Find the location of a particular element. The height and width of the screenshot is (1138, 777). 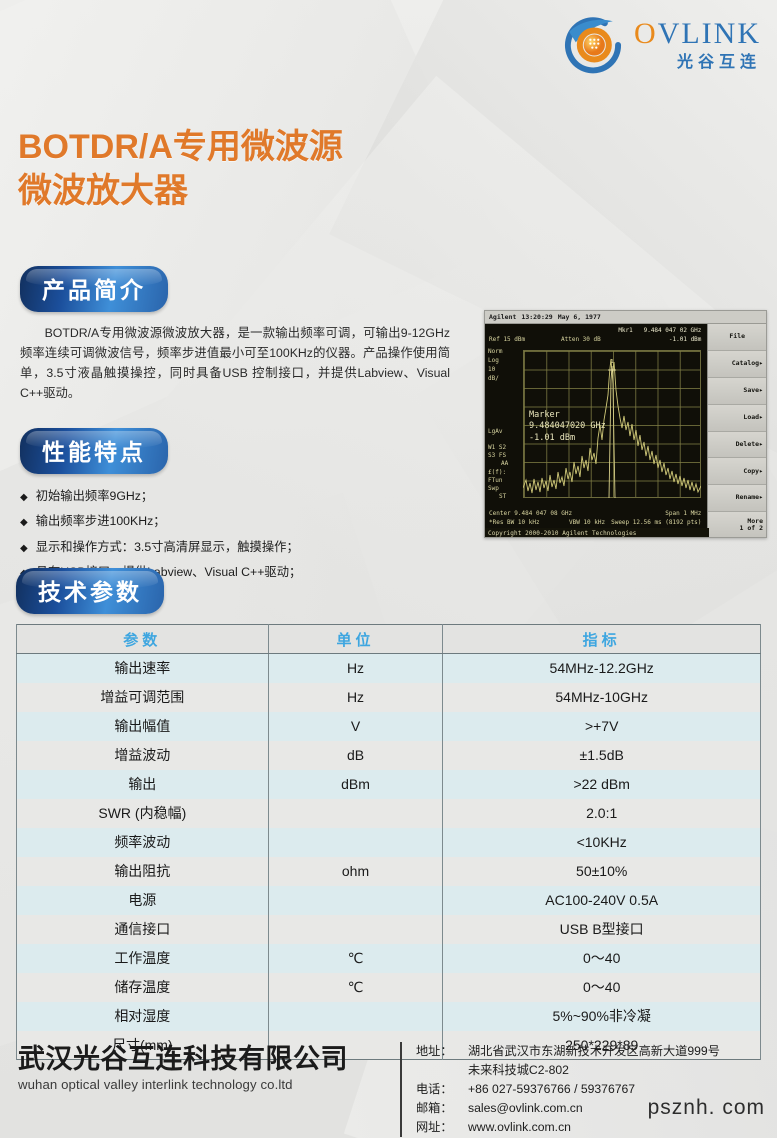

page-title: BOTDR/A专用微波源 微波放大器 is located at coordinates (180, 169).